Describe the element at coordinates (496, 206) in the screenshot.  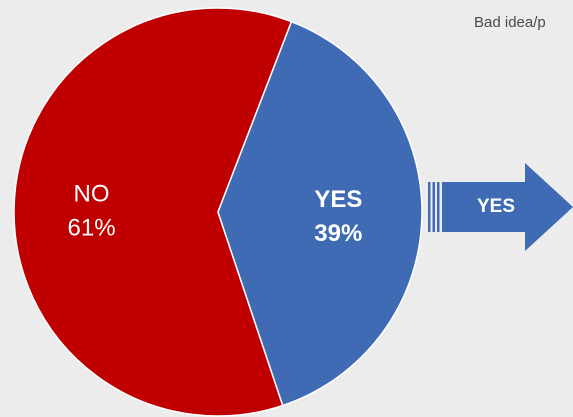
I see `arrow-label: YES` at that location.